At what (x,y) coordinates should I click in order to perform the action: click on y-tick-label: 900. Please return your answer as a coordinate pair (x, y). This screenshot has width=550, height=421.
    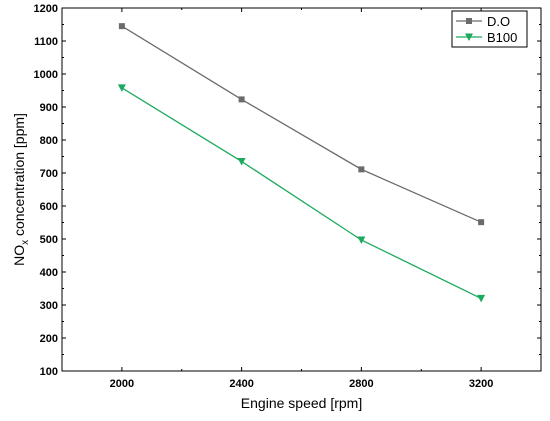
    Looking at the image, I should click on (49, 108).